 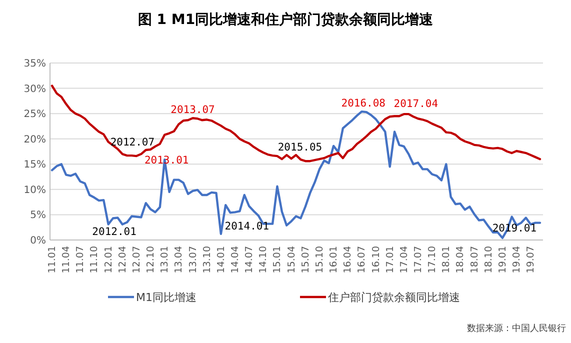 I want to click on x-tick-label: 11.01, so click(x=52, y=260).